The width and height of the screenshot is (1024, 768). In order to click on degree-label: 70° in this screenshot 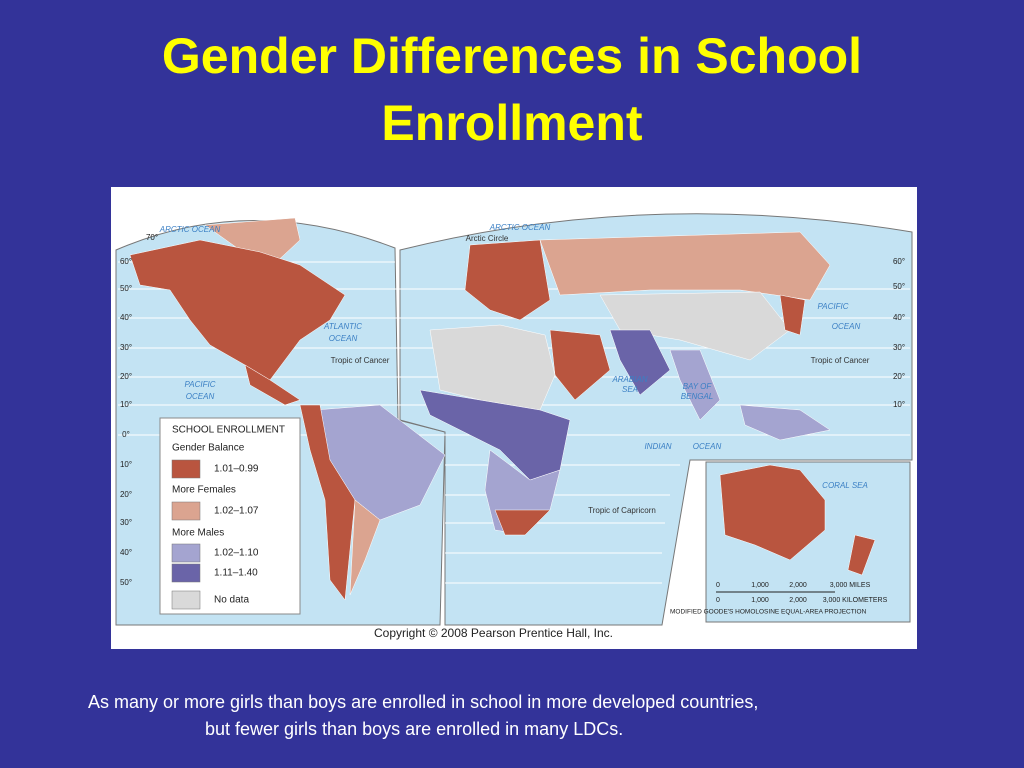, I will do `click(152, 237)`.